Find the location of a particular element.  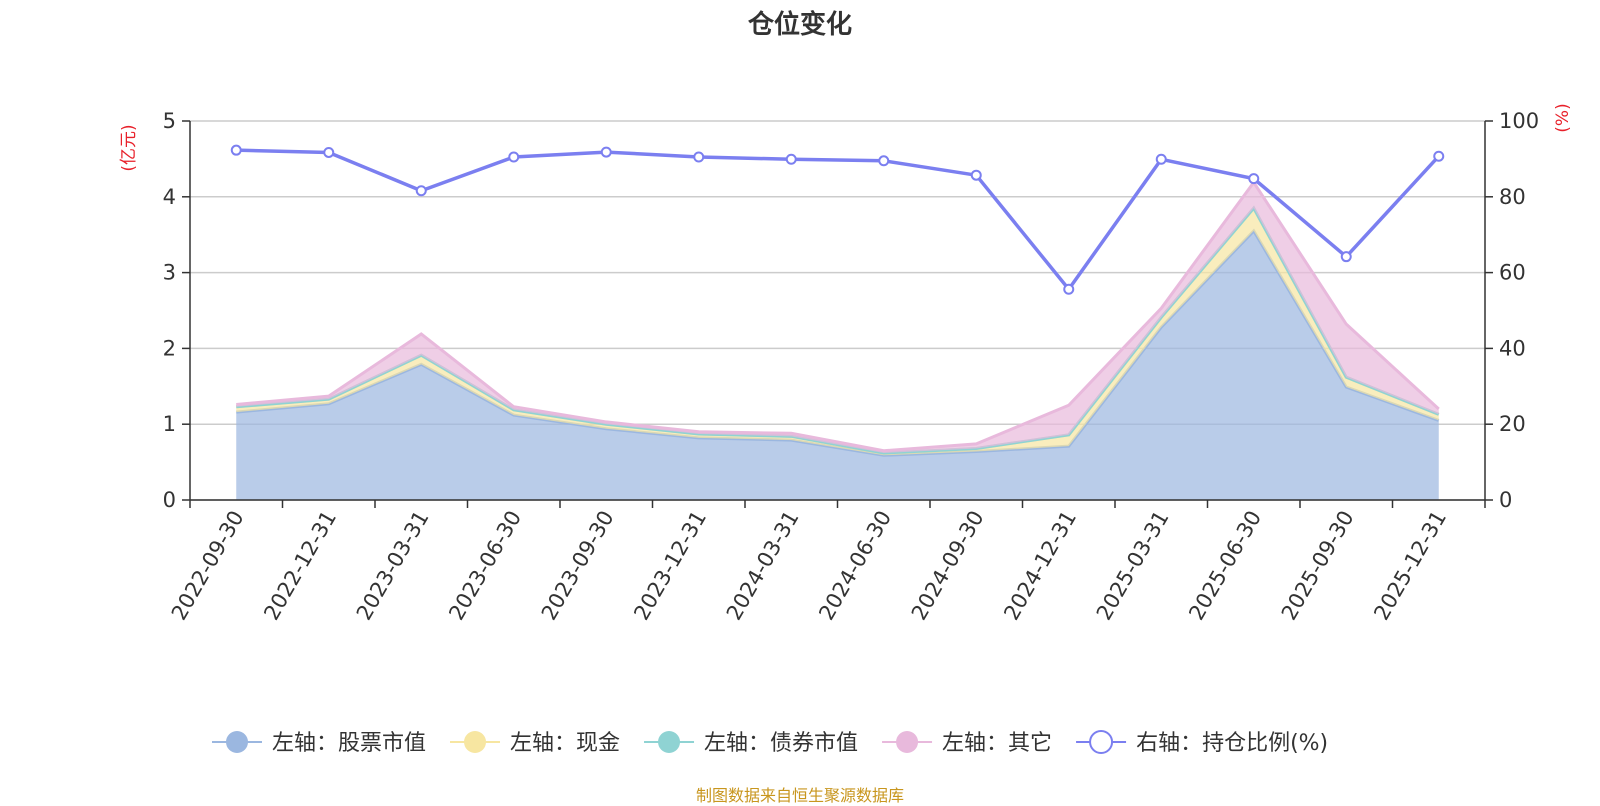

x-tick-label: 2024-09-30 is located at coordinates (948, 566).